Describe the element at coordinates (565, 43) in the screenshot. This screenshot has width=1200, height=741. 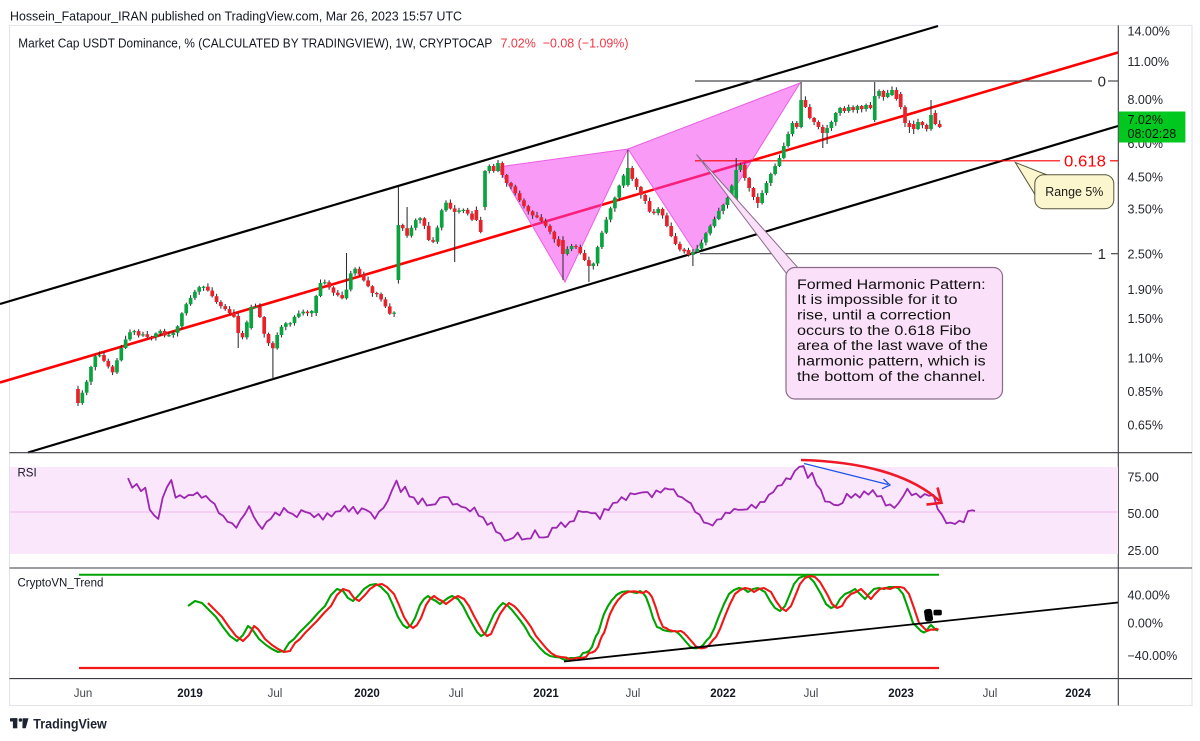
I see `svg-text: 7.02% −0.08 (−1.09%)` at that location.